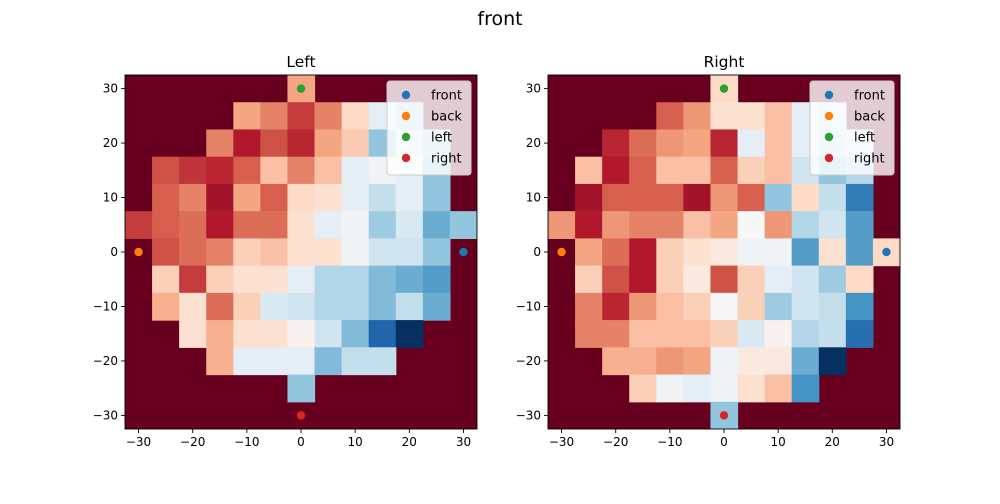  I want to click on legend-label-back: back, so click(446, 117).